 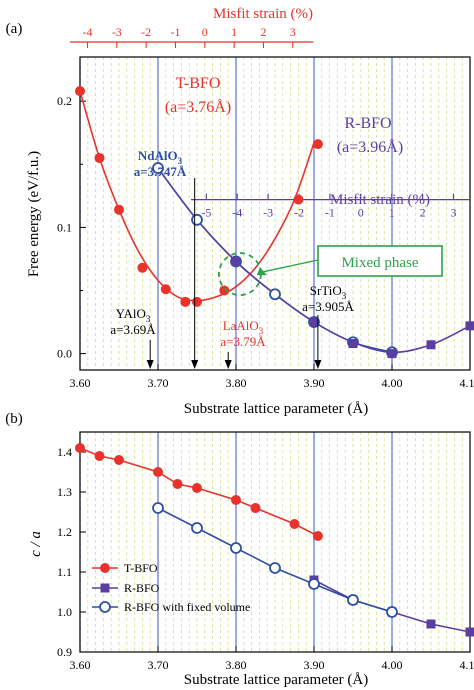 What do you see at coordinates (380, 200) in the screenshot?
I see `inner-strain-axis-title: Misfit strain (%)` at bounding box center [380, 200].